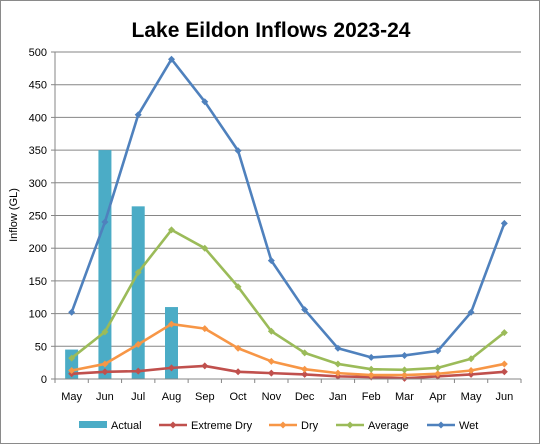  What do you see at coordinates (38, 315) in the screenshot?
I see `y-tick-label: 100` at bounding box center [38, 315].